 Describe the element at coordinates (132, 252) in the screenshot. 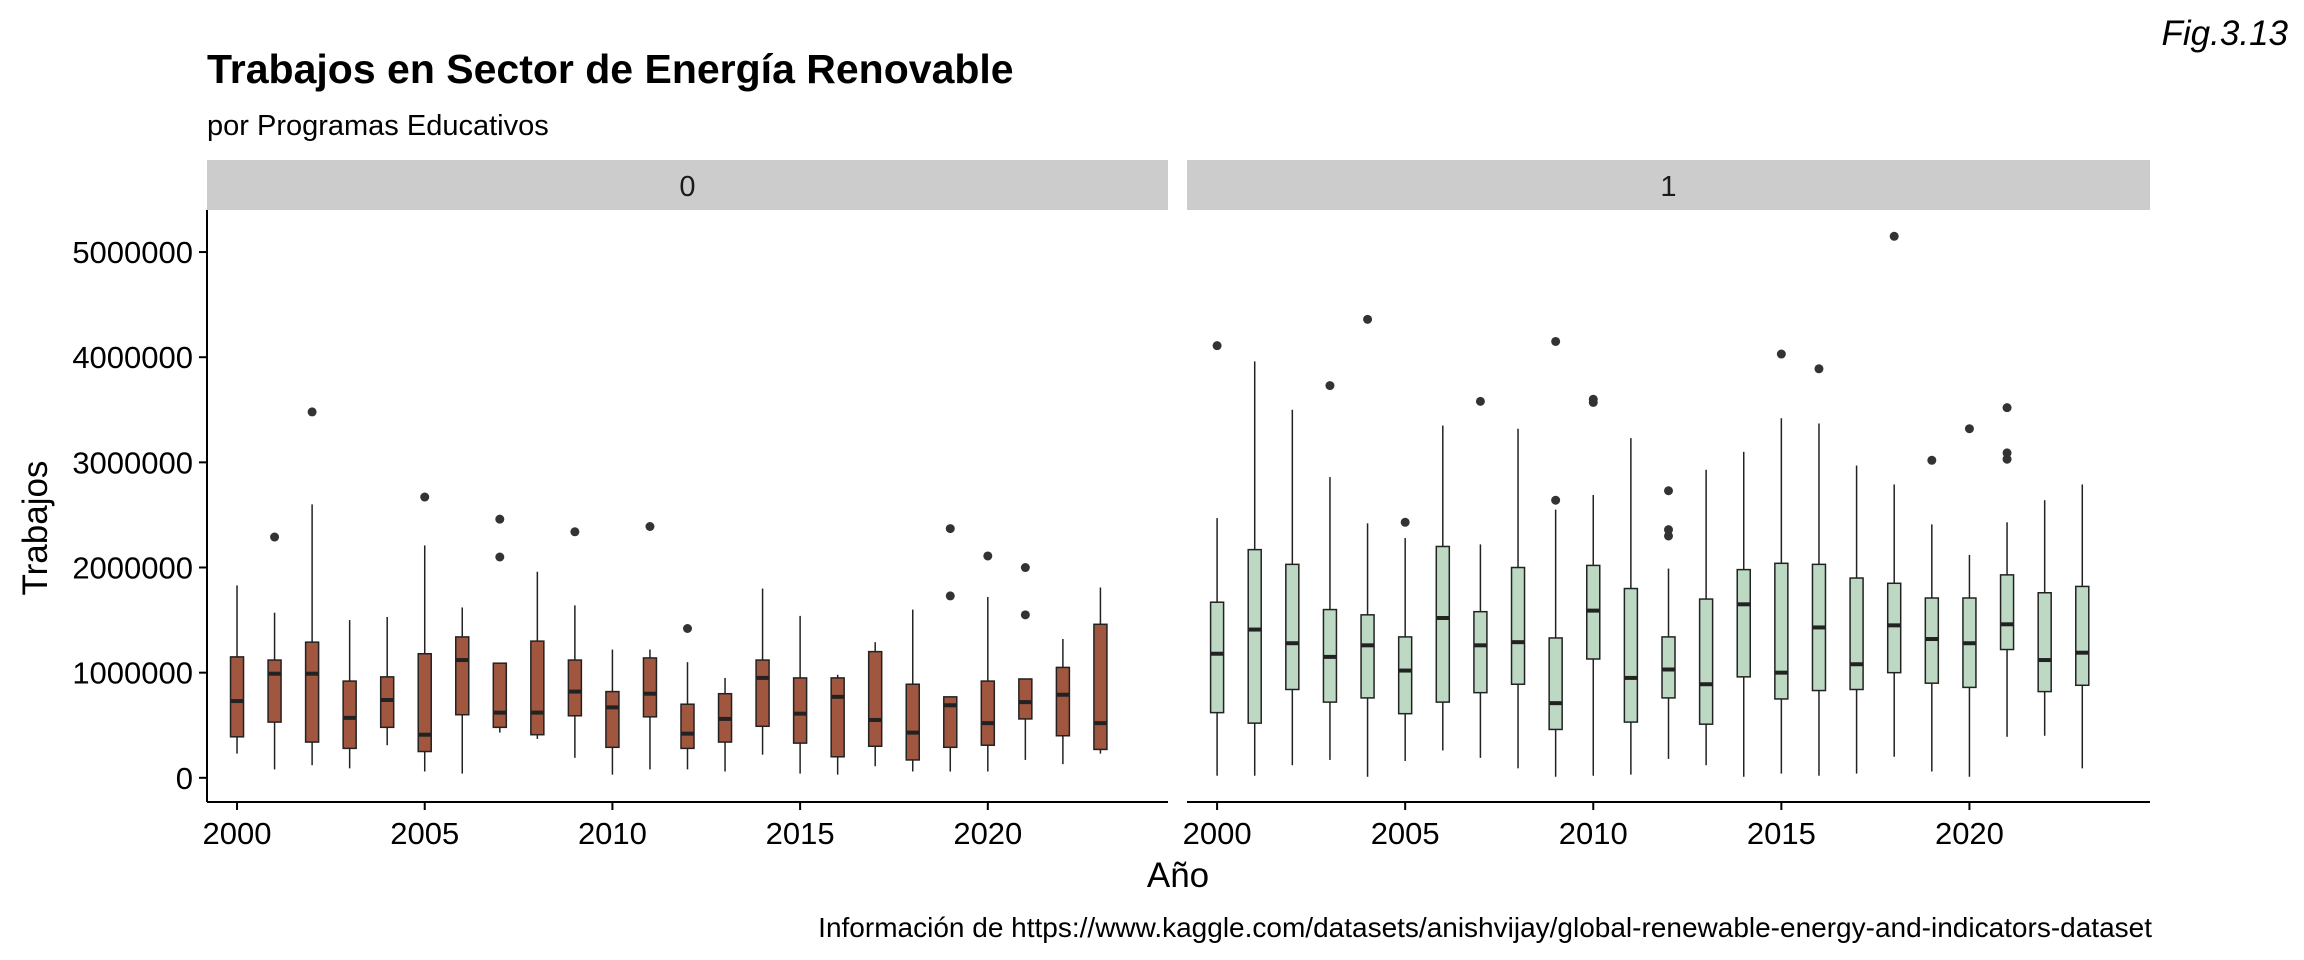

I see `y-tick-label: 5000000` at that location.